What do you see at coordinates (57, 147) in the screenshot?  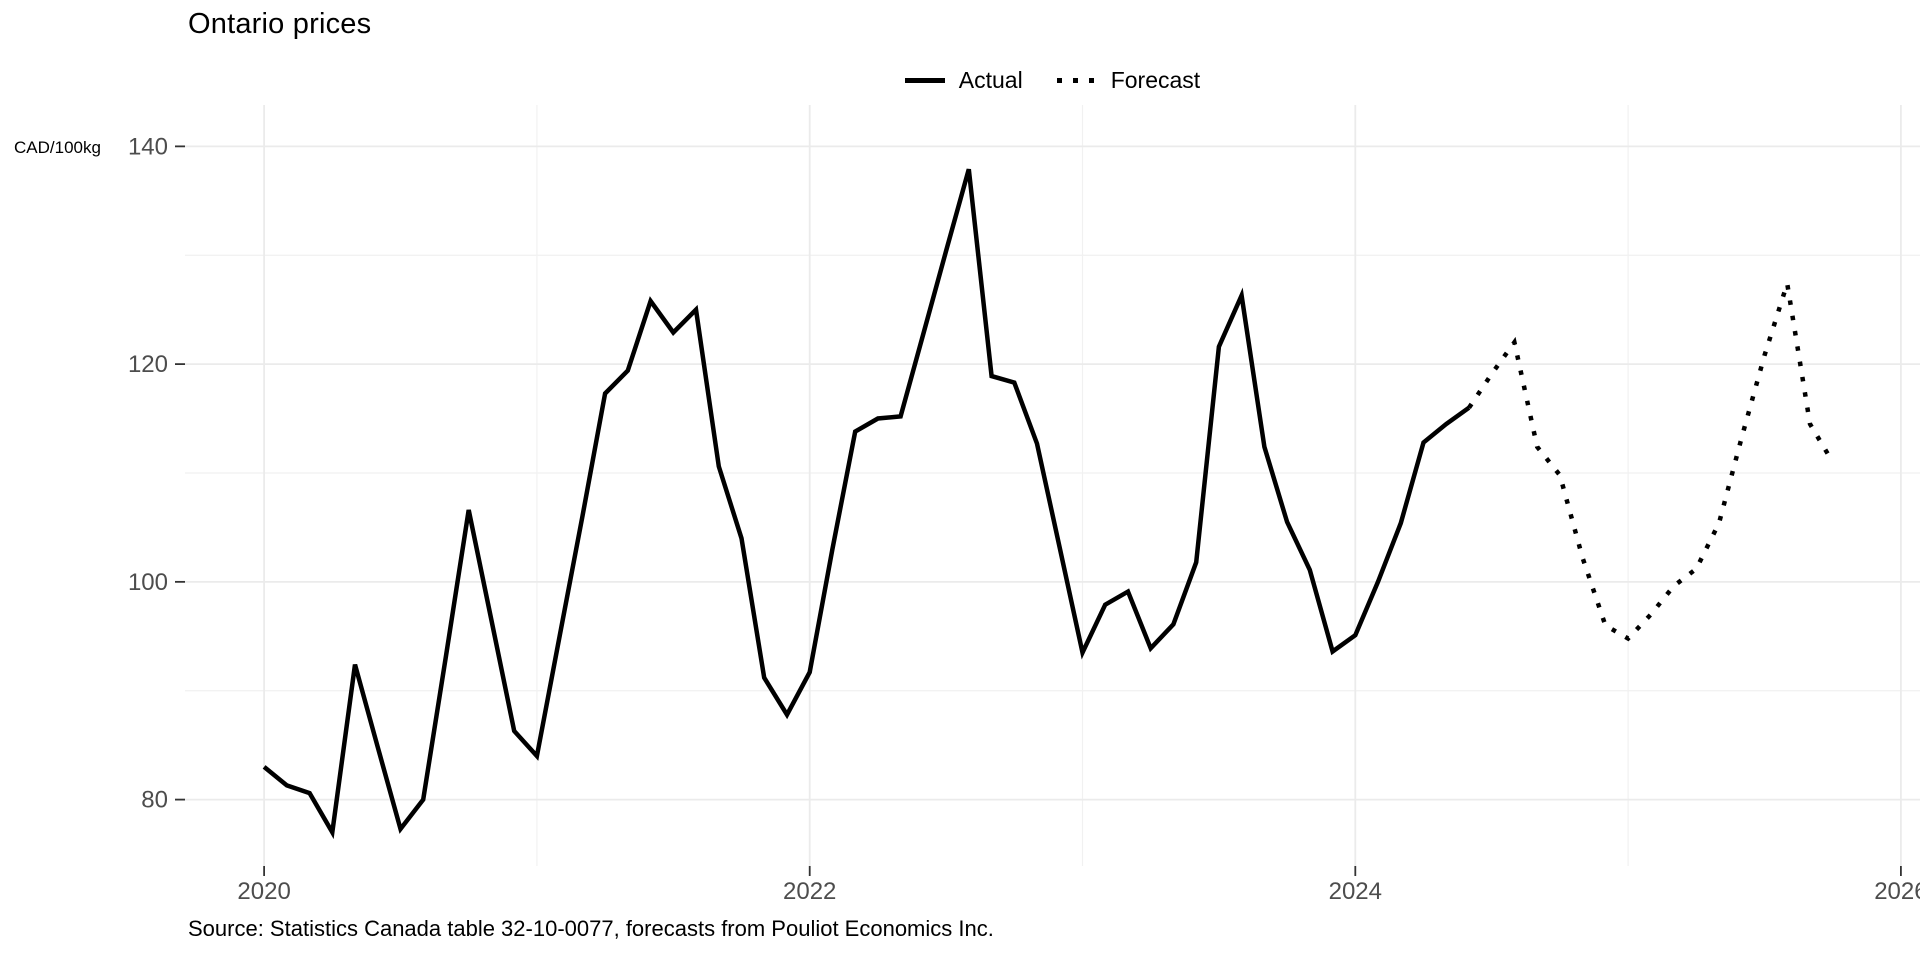 I see `y-axis-unit-label: CAD/100kg` at bounding box center [57, 147].